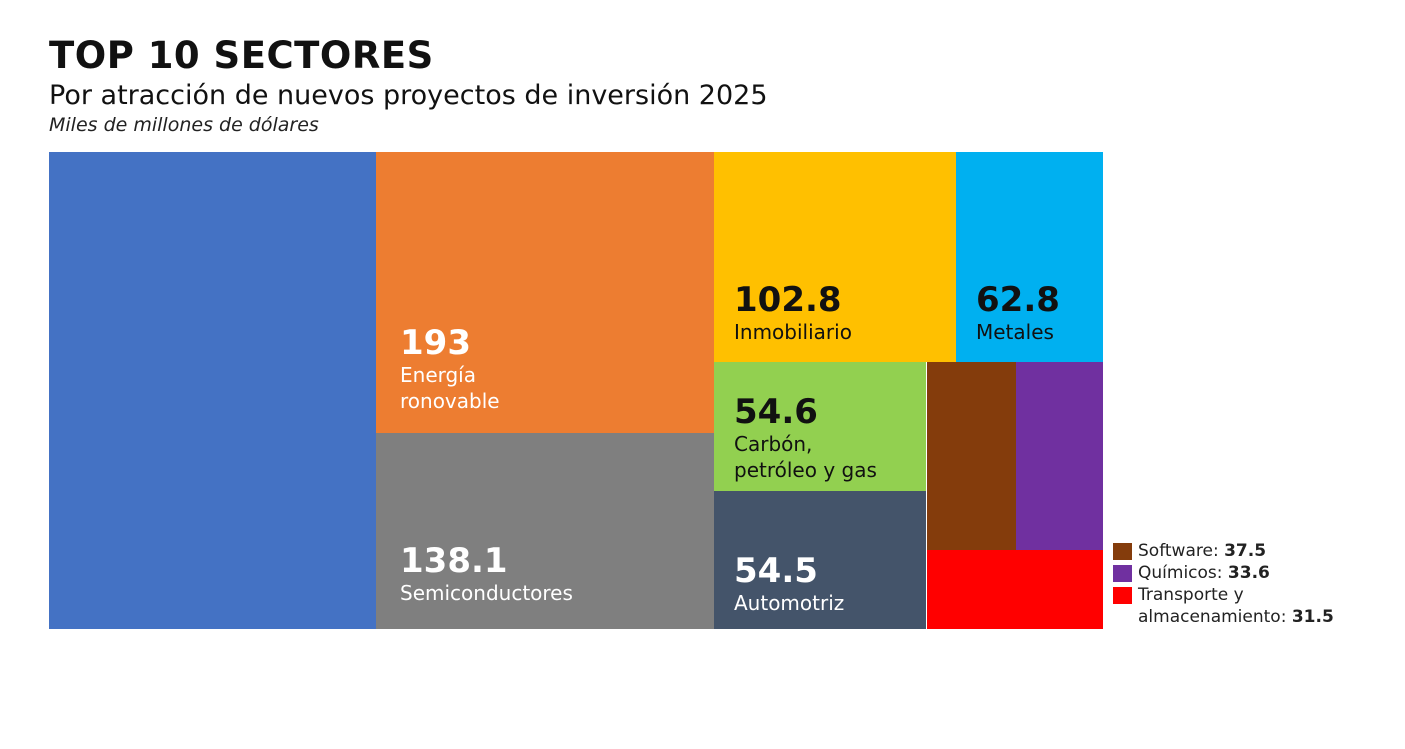  What do you see at coordinates (1223, 573) in the screenshot?
I see `legend-item-quimicos: Químicos: 33.6` at bounding box center [1223, 573].